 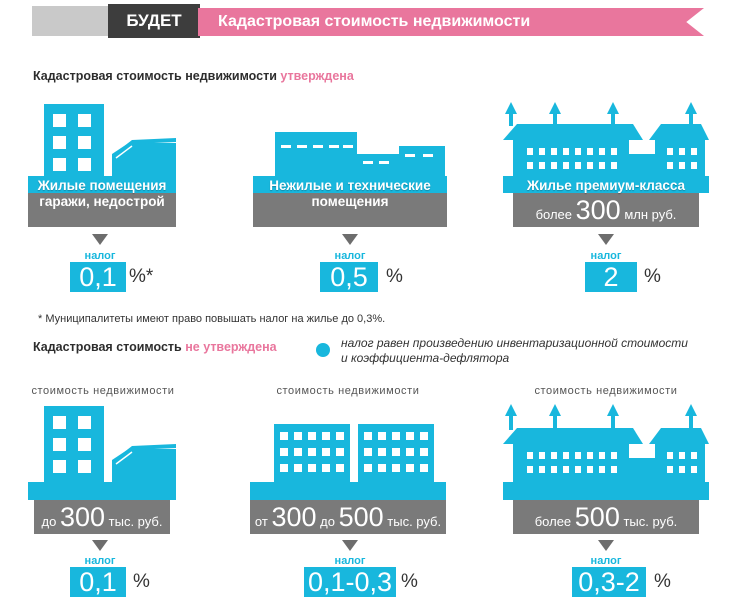 I want to click on note-line2: и коэффициента-дефлятора, so click(x=425, y=358).